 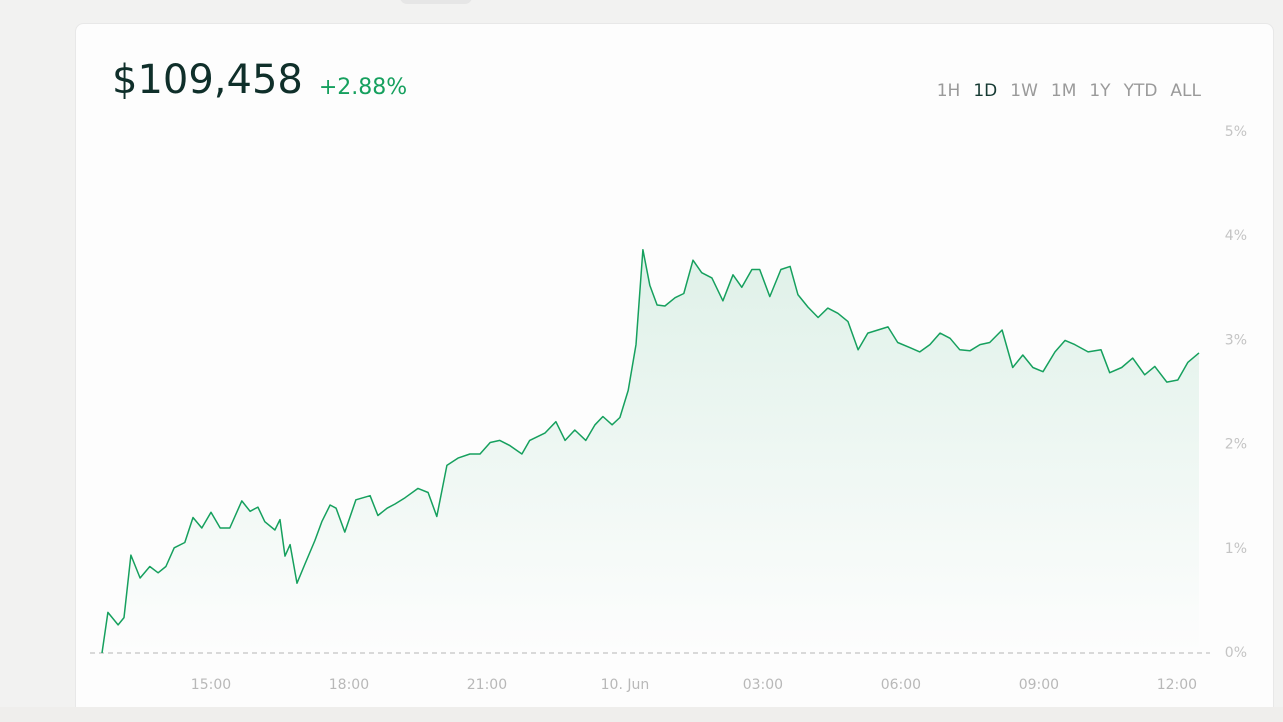 I want to click on price-change: +2.88%, so click(x=363, y=87).